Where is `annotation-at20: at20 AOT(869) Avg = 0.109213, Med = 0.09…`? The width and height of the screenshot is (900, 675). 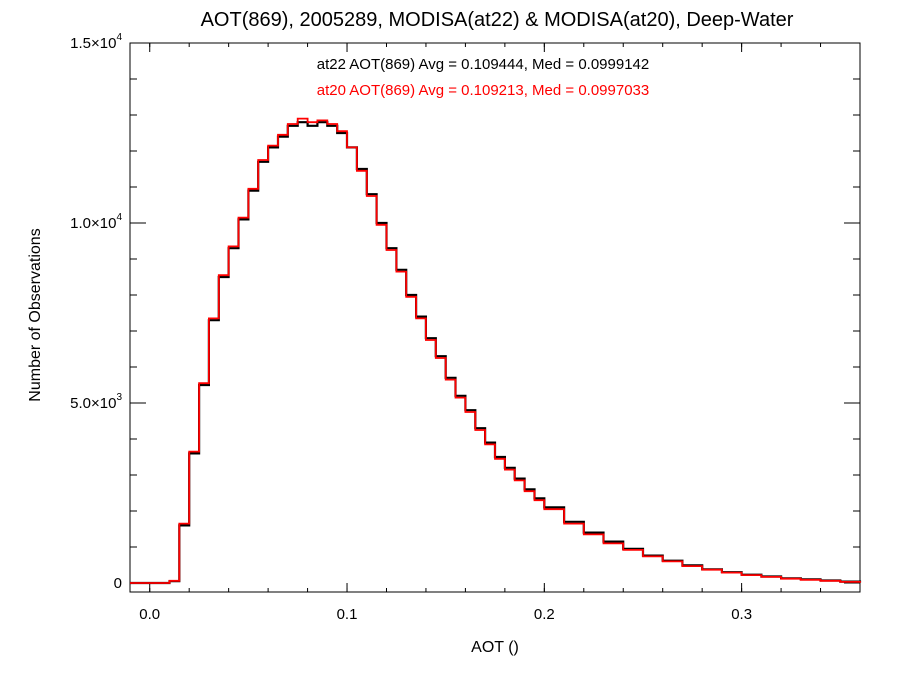
annotation-at20: at20 AOT(869) Avg = 0.109213, Med = 0.09… is located at coordinates (483, 90).